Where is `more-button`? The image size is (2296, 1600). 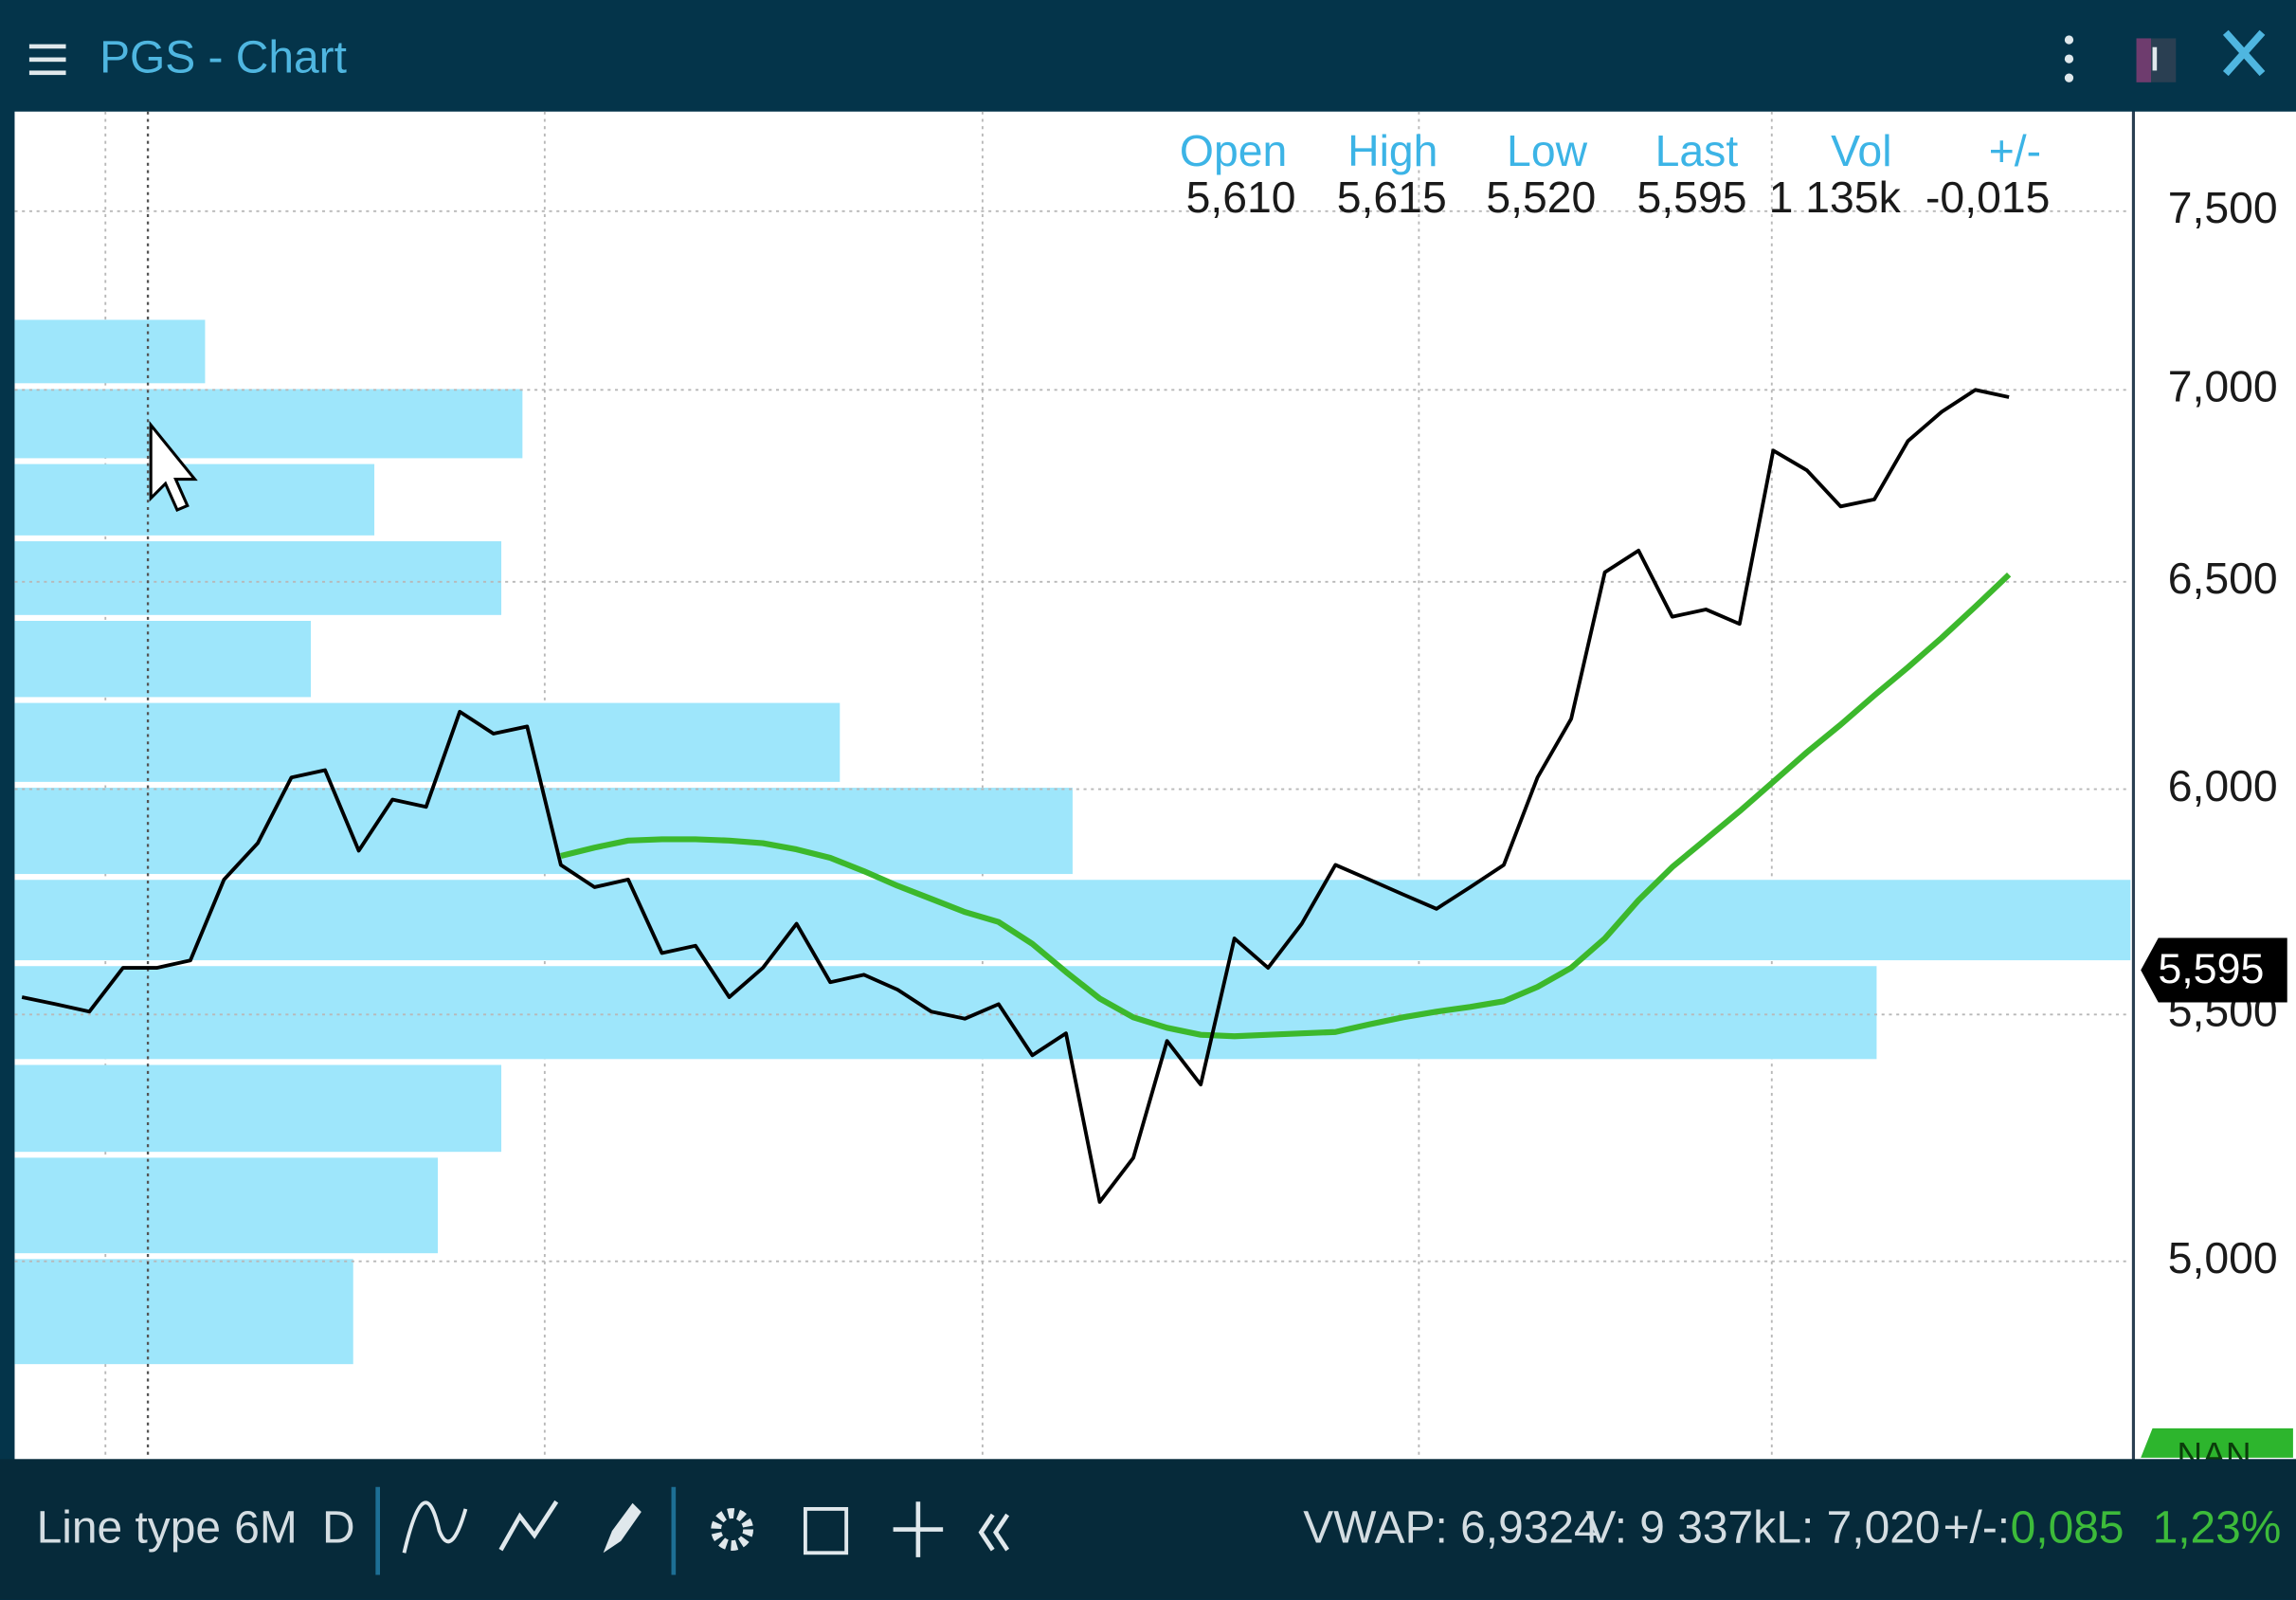 more-button is located at coordinates (2069, 58).